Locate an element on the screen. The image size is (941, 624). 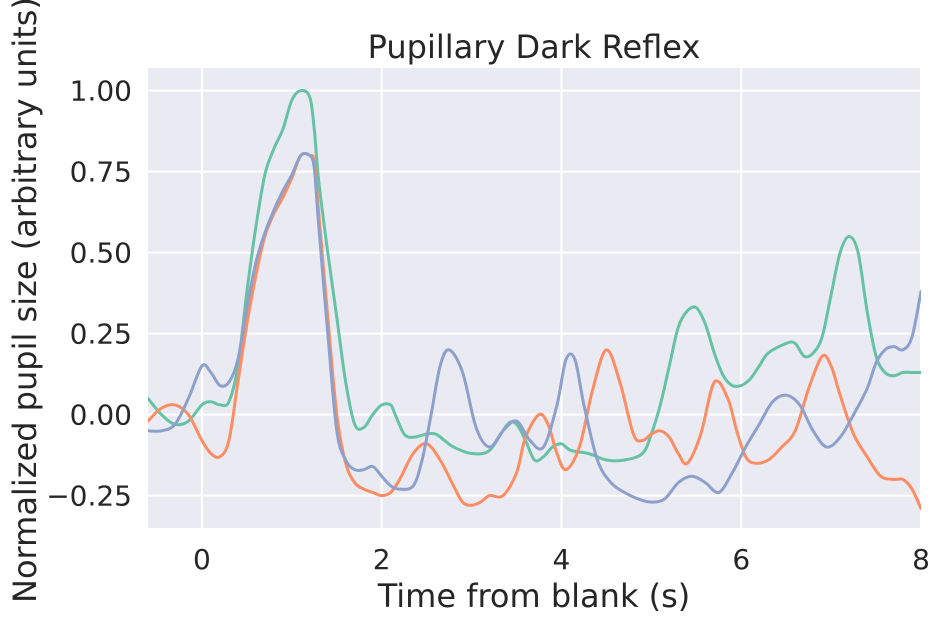
chart-title: Pupillary Dark Reflex is located at coordinates (534, 47).